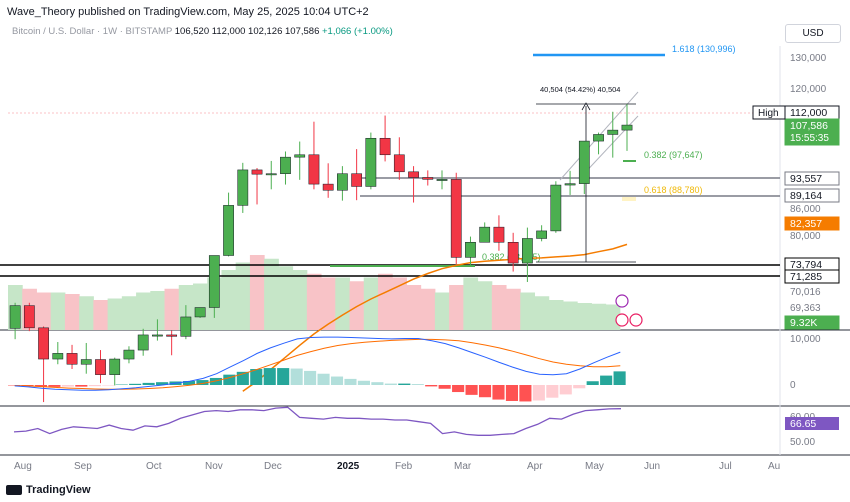 The height and width of the screenshot is (502, 850). I want to click on price-label-value: 89,164, so click(806, 196).